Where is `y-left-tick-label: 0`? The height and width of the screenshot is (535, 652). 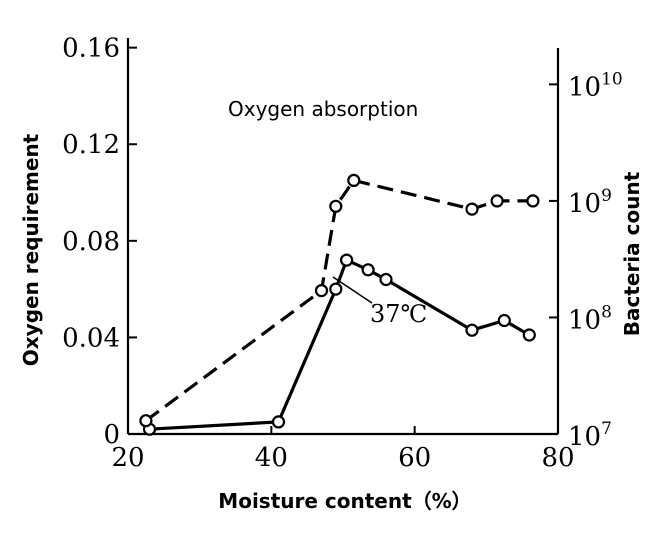
y-left-tick-label: 0 is located at coordinates (111, 435).